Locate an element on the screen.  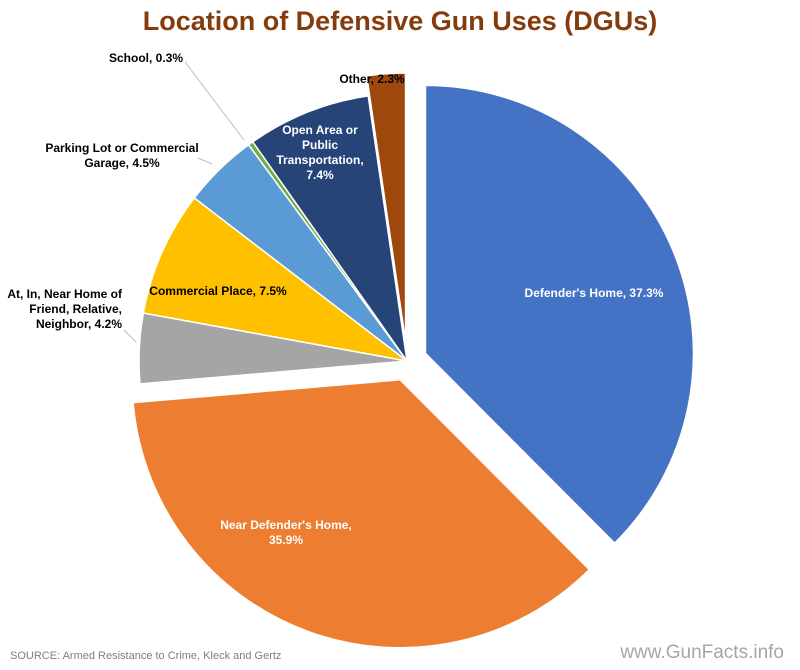
slice-label-5: Parking Lot or Commercial Garage, 4.5% is located at coordinates (121, 155).